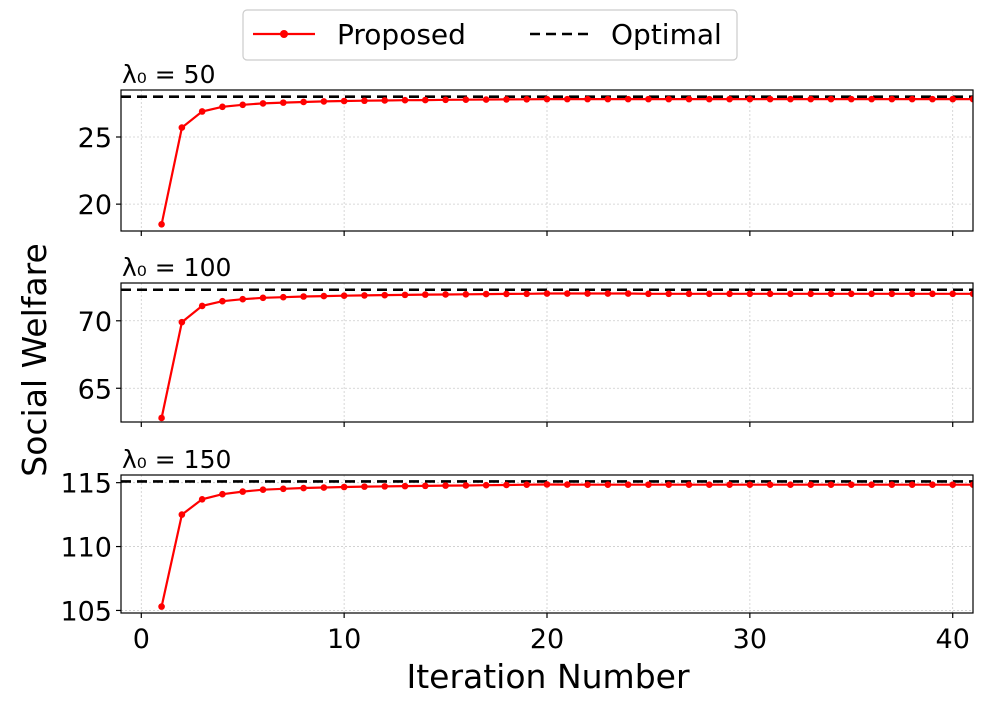  I want to click on panel-title: λ₀ = 100, so click(176, 267).